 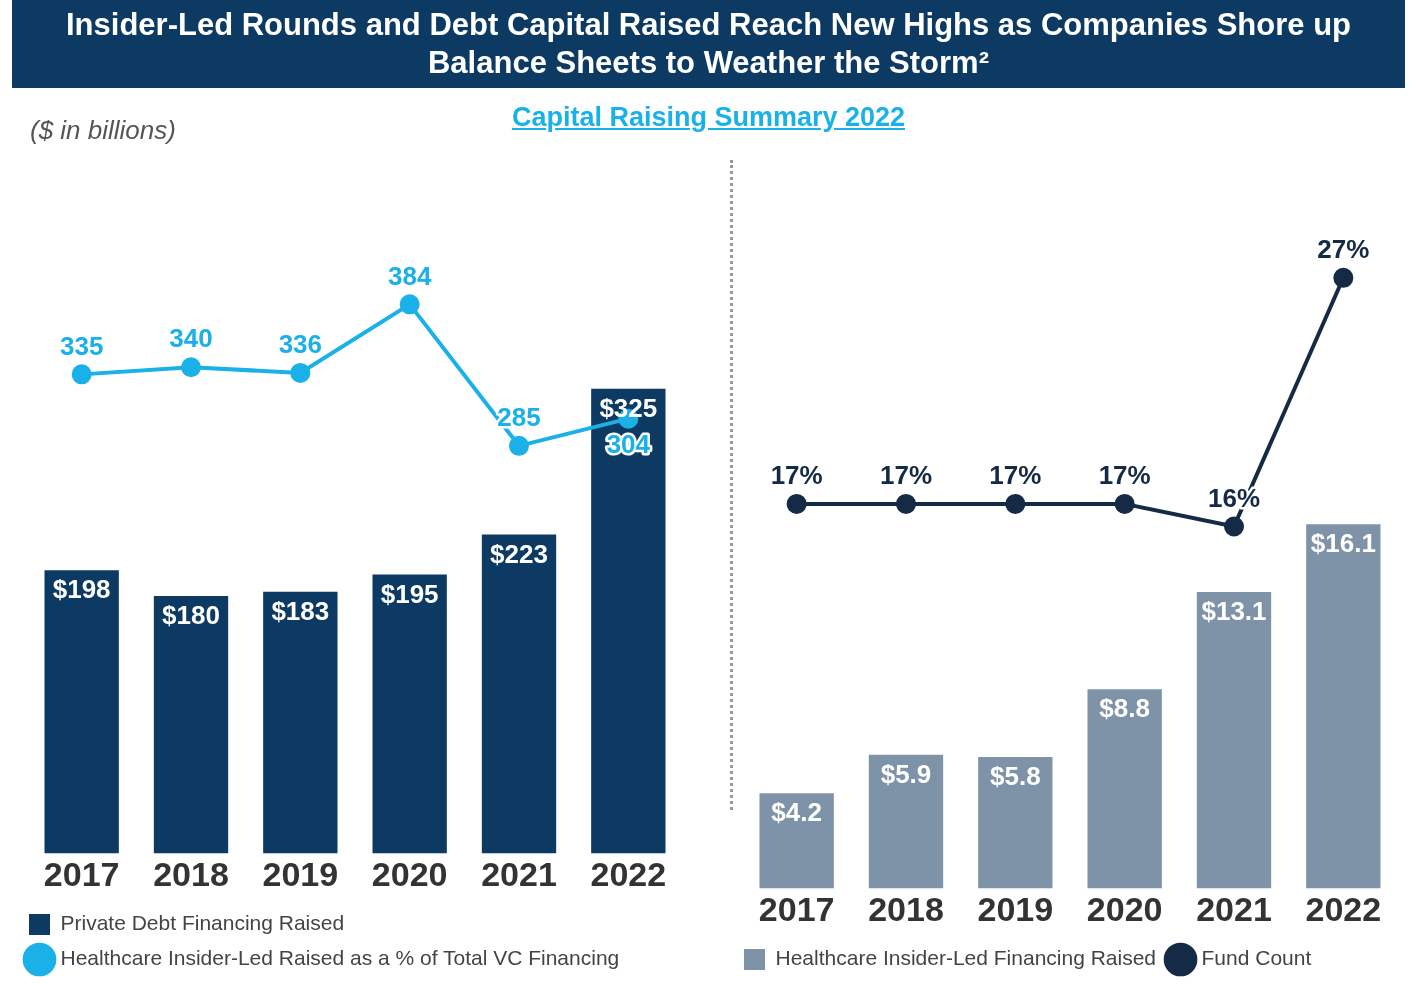 What do you see at coordinates (628, 443) in the screenshot?
I see `data-label: 304` at bounding box center [628, 443].